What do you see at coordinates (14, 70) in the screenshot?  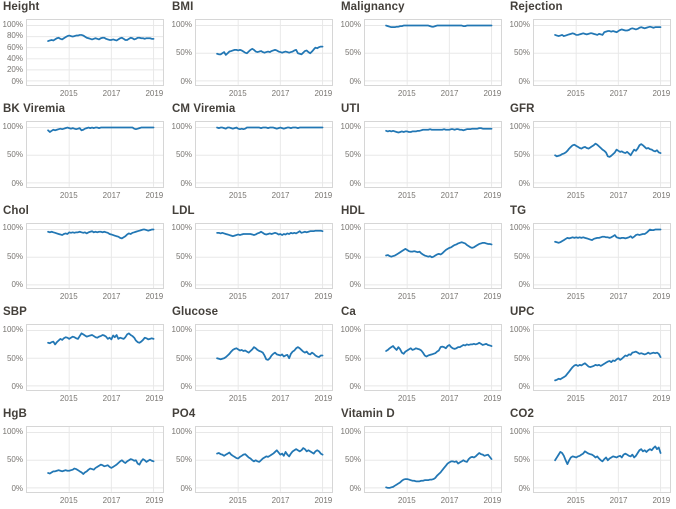 I see `y-axis-tick-label: 20%` at bounding box center [14, 70].